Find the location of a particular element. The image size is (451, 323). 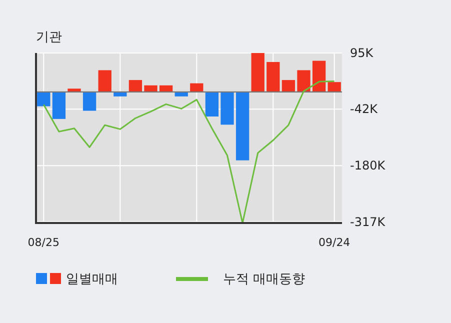

legend-label: 누적 매매동향 is located at coordinates (264, 279).